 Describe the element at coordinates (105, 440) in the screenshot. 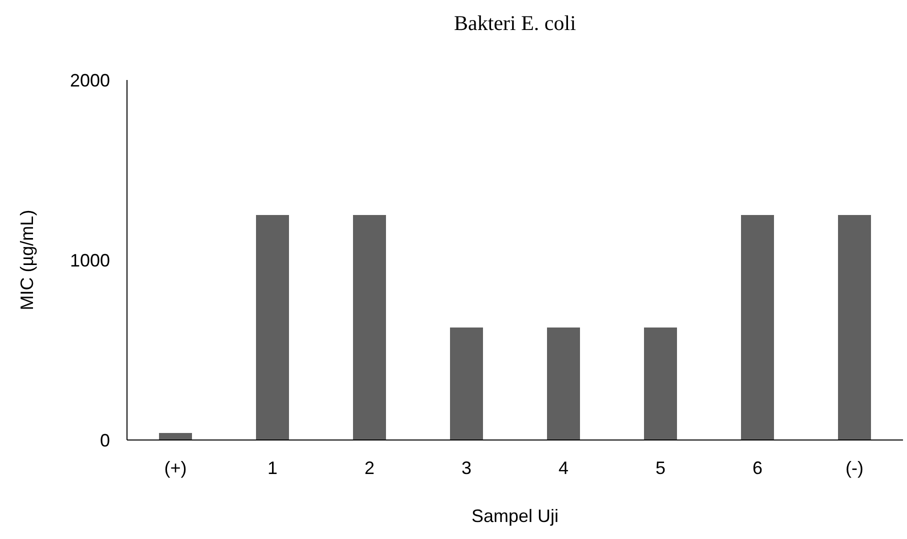

I see `y-tick-label: 0` at that location.